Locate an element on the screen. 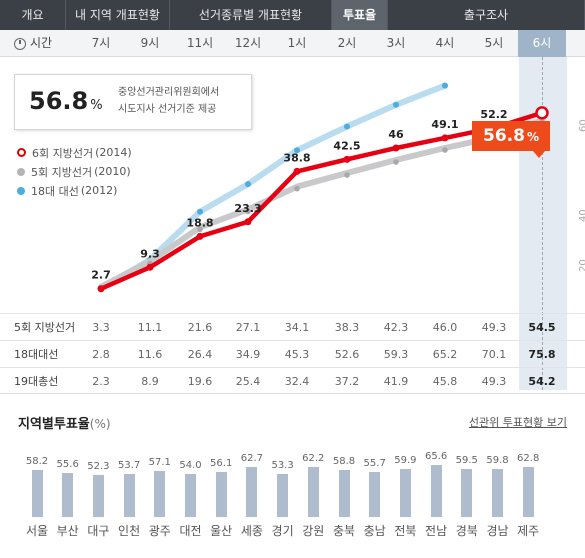 Image resolution: width=585 pixels, height=558 pixels. table-cell: 11.1 is located at coordinates (150, 327).